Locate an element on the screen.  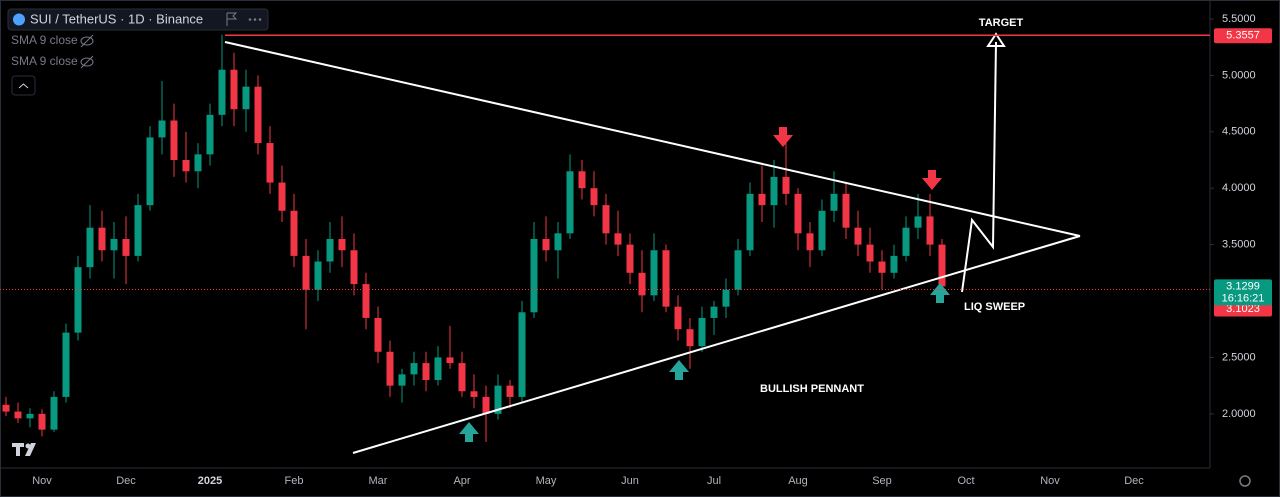
price-label-box is located at coordinates (1243, 36).